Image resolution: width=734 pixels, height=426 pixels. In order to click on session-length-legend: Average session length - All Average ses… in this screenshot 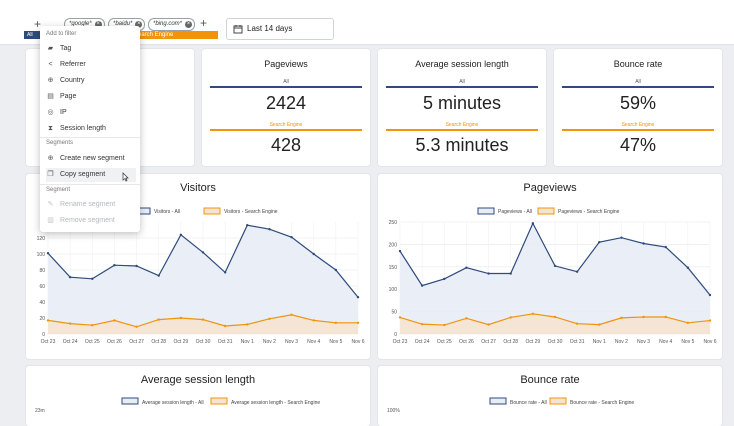, I will do `click(177, 405)`.